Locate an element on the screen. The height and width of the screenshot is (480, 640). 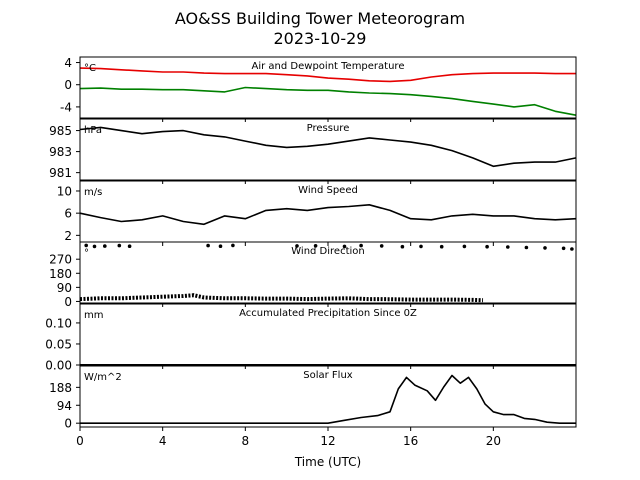
y-tick-label: 0.05 is located at coordinates (58, 344).